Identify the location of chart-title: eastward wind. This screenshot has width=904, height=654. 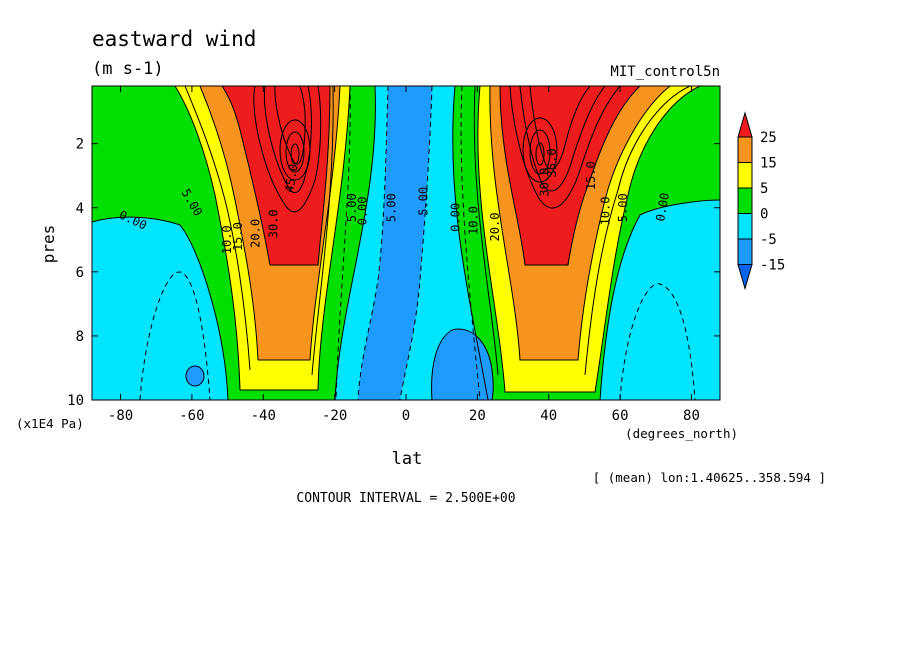
(174, 39).